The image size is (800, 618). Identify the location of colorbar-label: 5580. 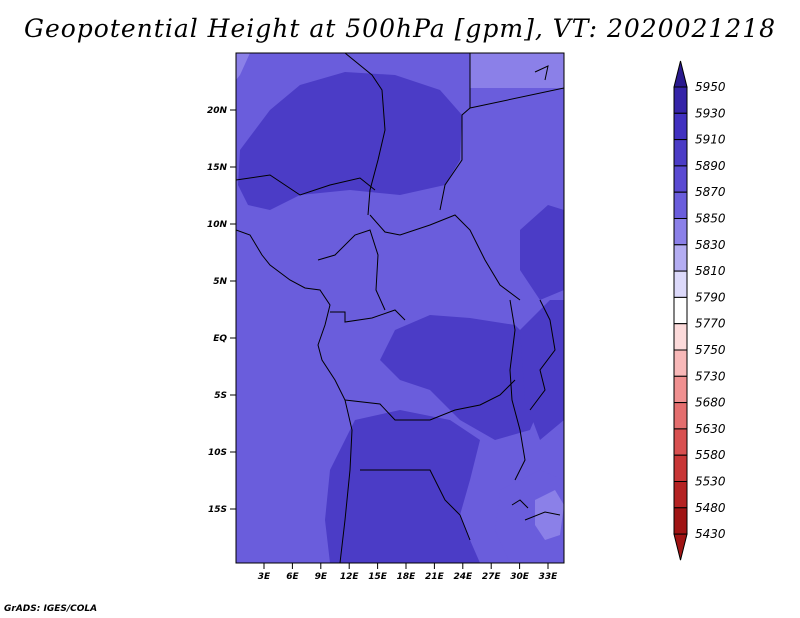
(710, 455).